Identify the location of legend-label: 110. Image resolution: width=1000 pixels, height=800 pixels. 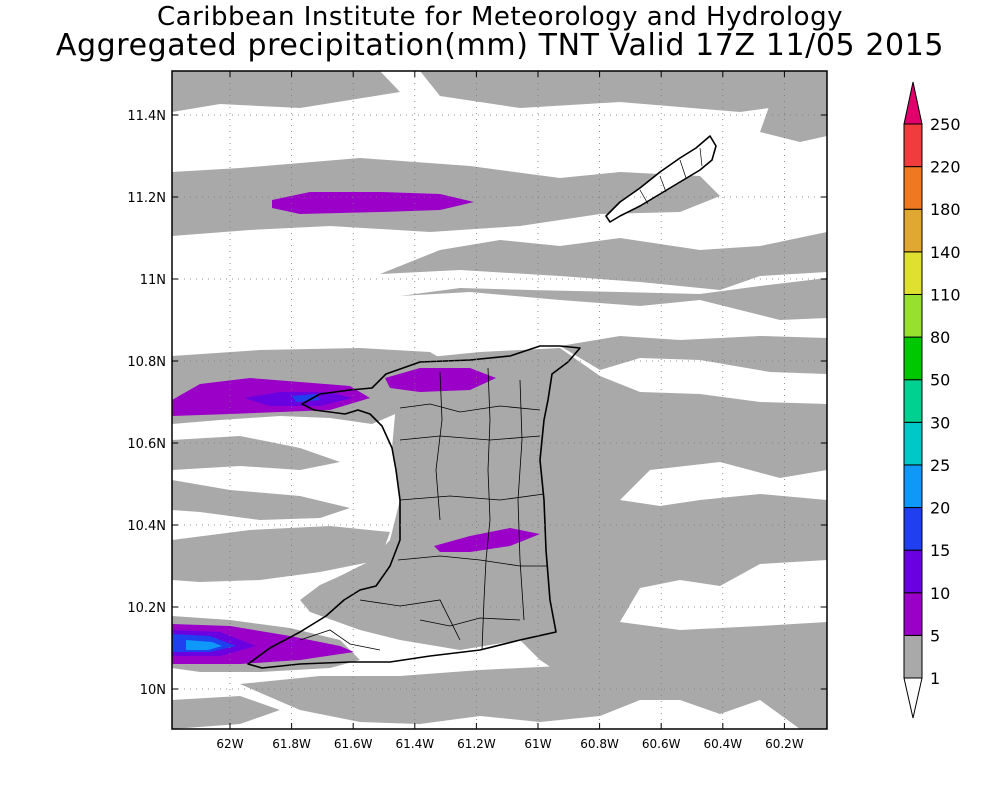
(945, 294).